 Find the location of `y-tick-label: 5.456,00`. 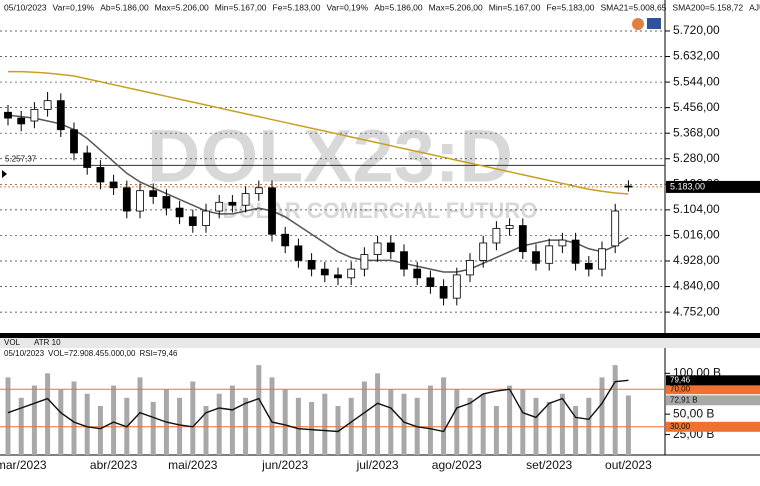

y-tick-label: 5.456,00 is located at coordinates (696, 107).